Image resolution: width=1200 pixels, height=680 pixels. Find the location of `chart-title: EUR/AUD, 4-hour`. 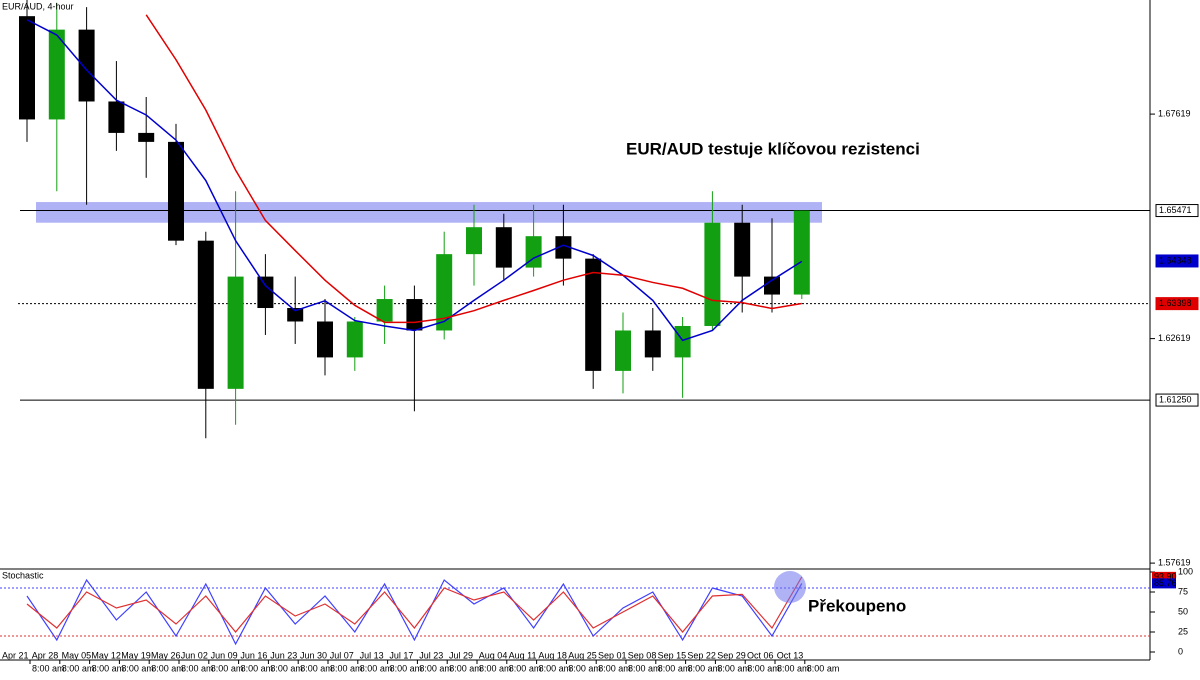

chart-title: EUR/AUD, 4-hour is located at coordinates (38, 6).